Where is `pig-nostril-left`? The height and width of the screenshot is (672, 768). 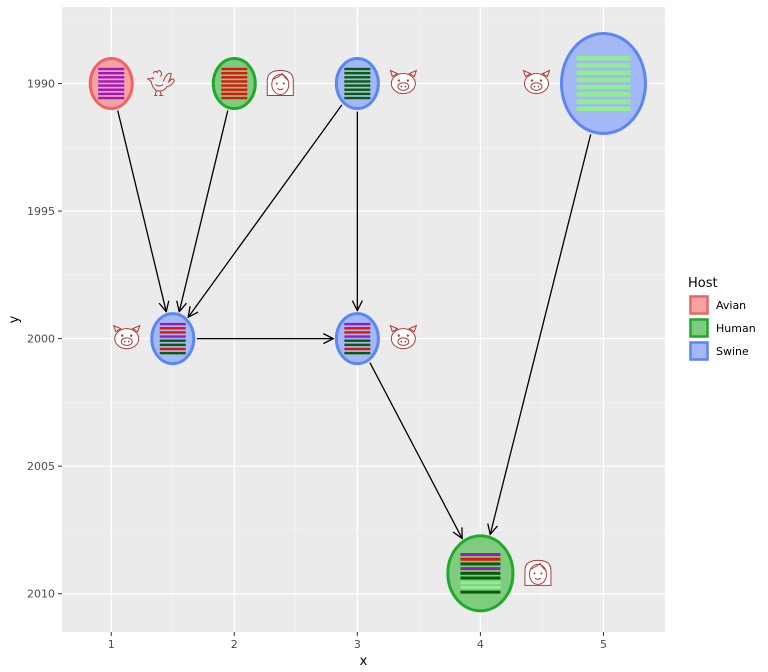 pig-nostril-left is located at coordinates (401, 341).